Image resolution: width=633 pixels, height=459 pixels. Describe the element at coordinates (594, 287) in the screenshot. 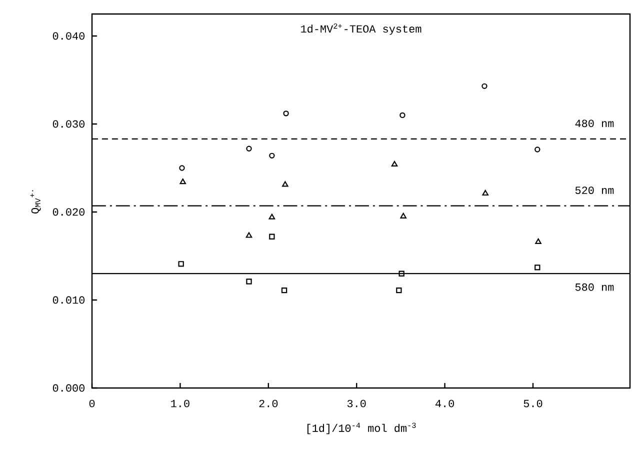

I see `ref-line-label: 580 nm` at that location.